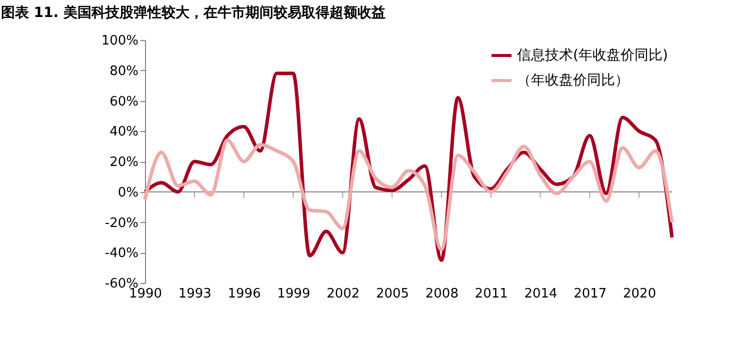 Image resolution: width=732 pixels, height=338 pixels. Describe the element at coordinates (590, 294) in the screenshot. I see `x-tick-label: 2017` at that location.